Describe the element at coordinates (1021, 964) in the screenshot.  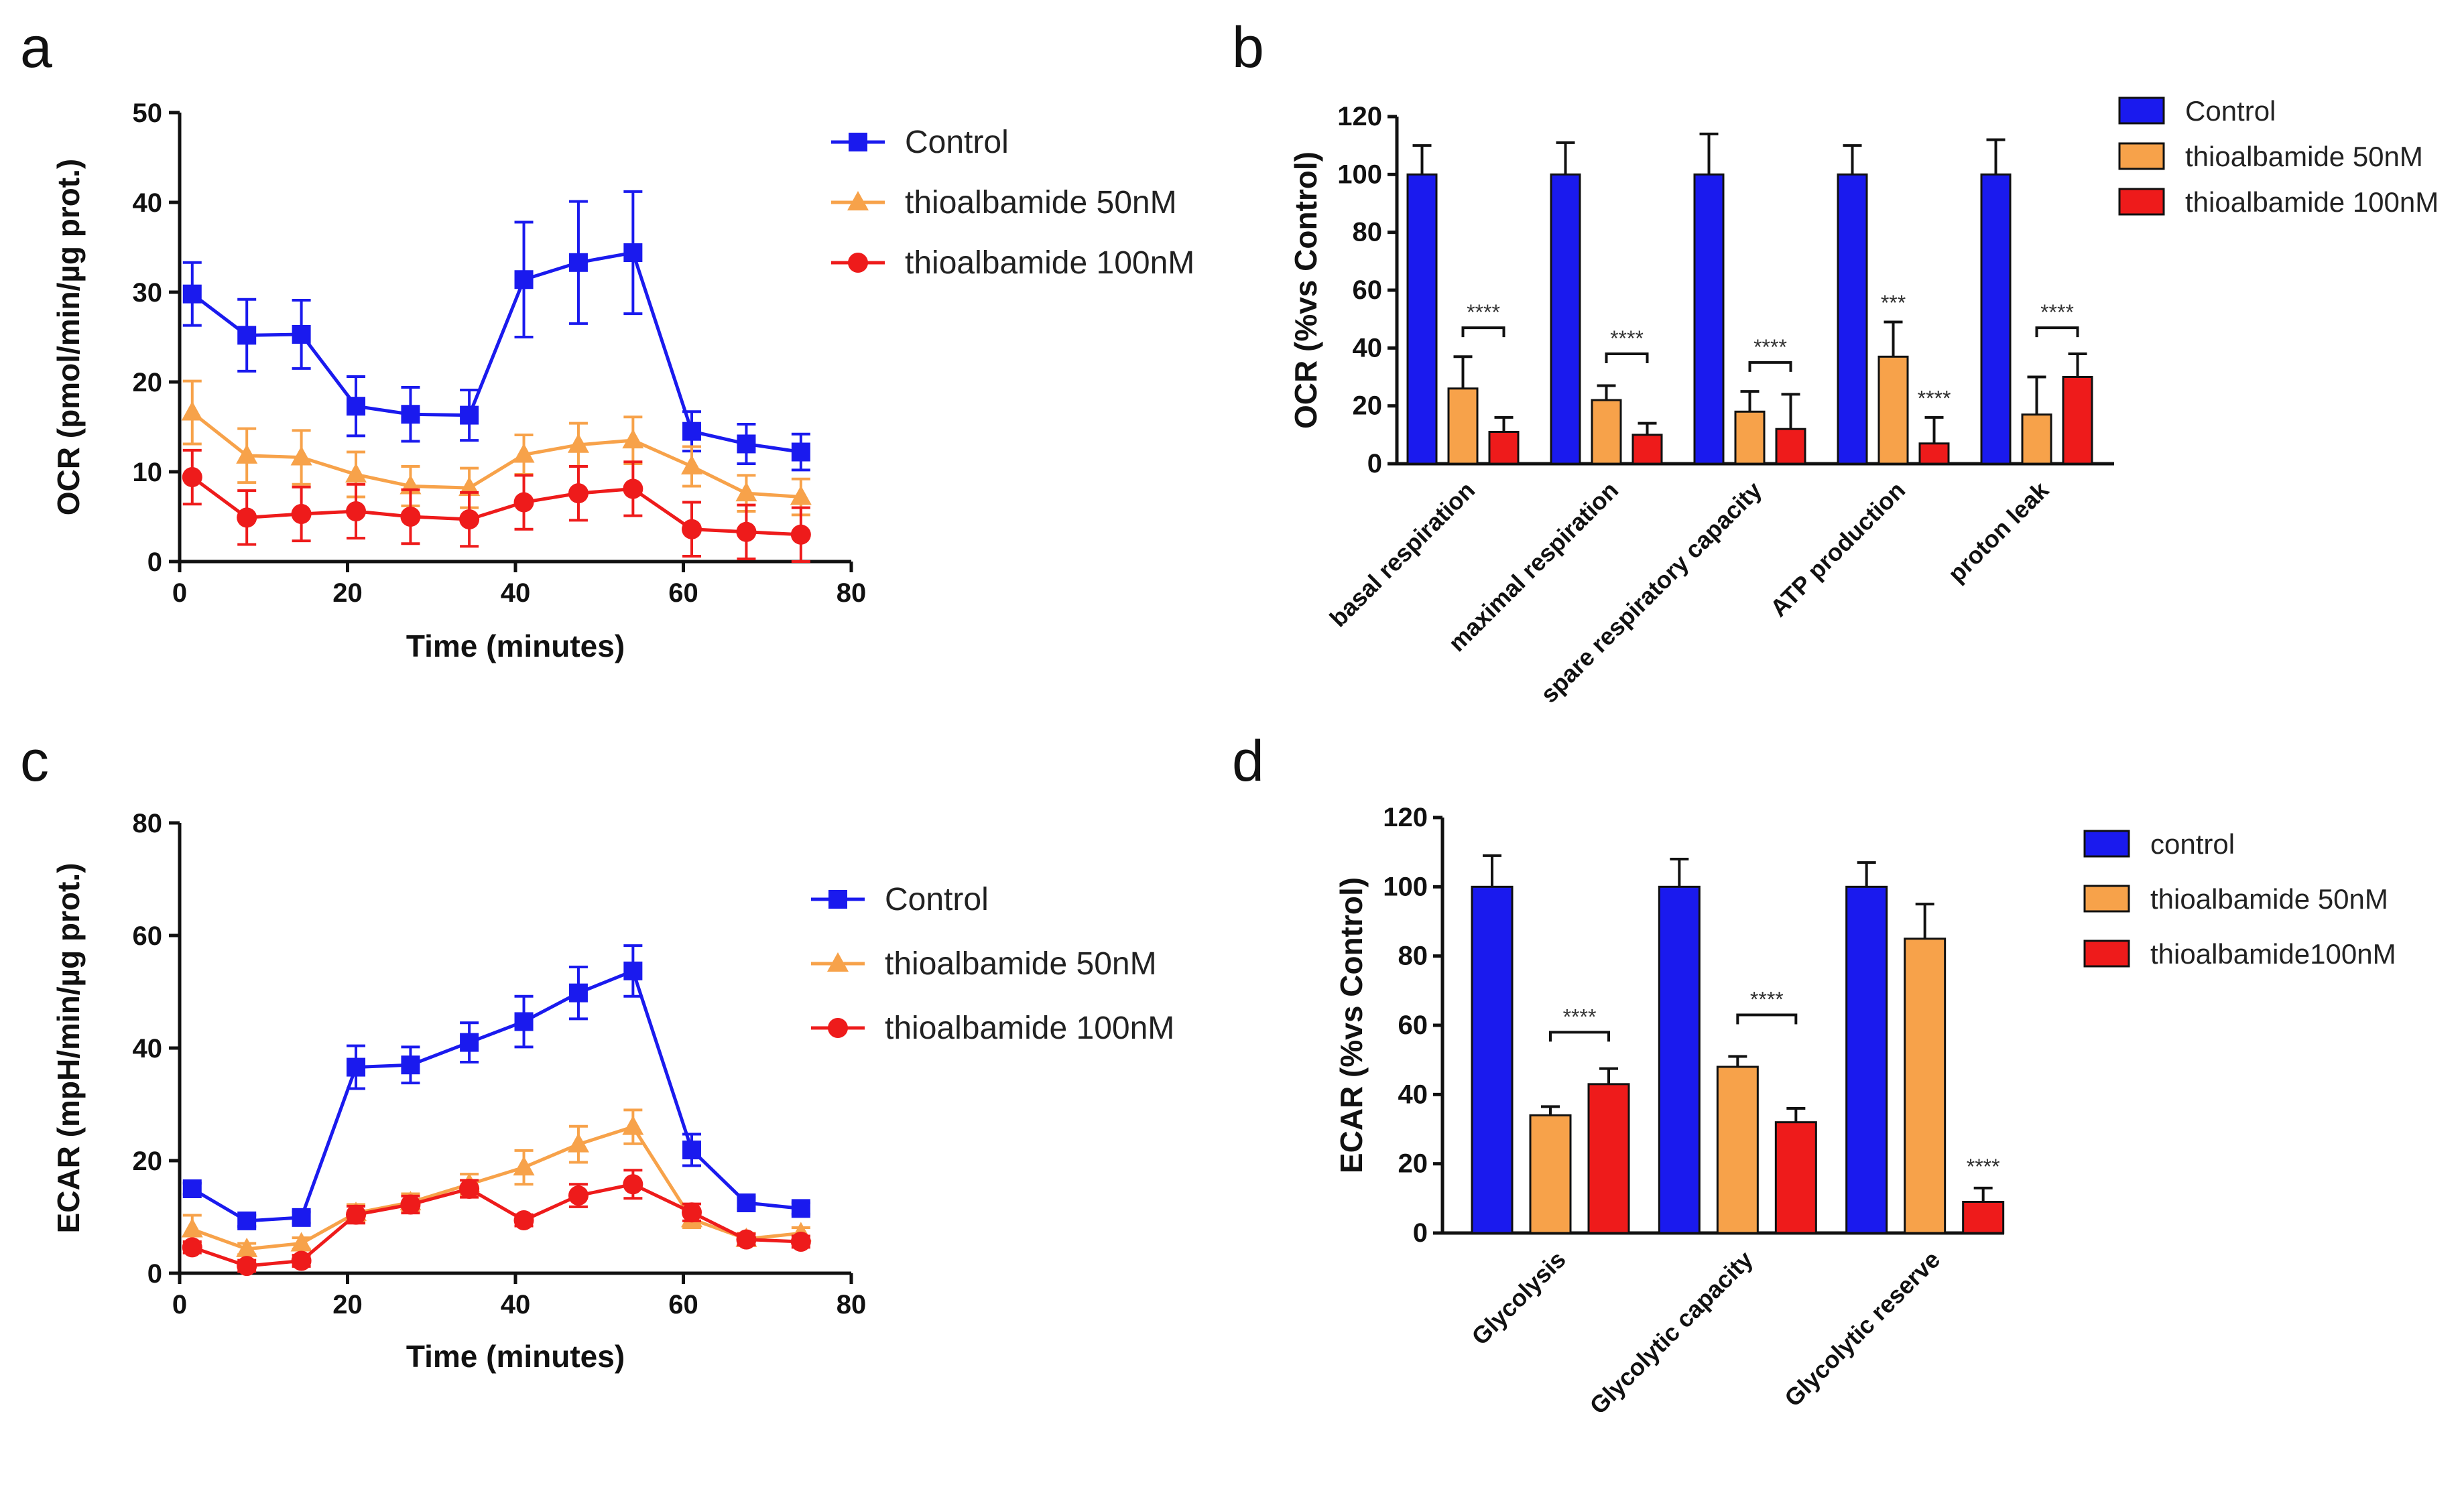
I see `legend-label: thioalbamide 50nM` at that location.